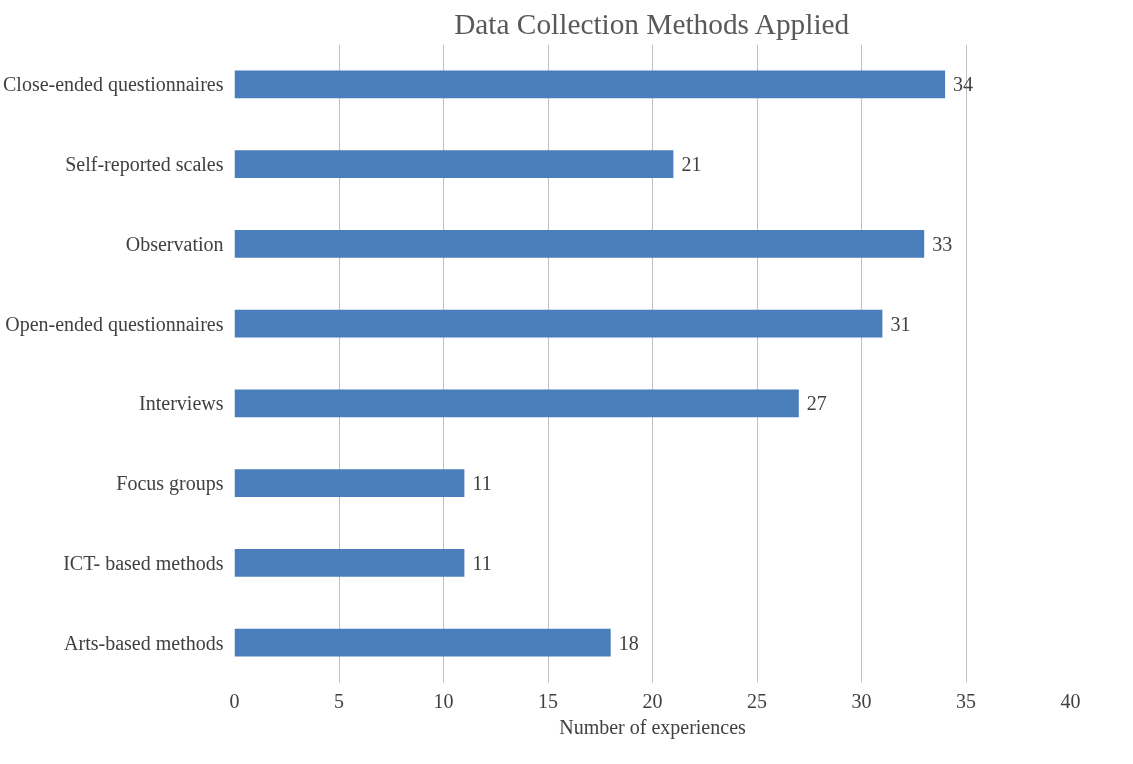 This screenshot has height=764, width=1133. I want to click on y-tick-label: Focus groups, so click(170, 484).